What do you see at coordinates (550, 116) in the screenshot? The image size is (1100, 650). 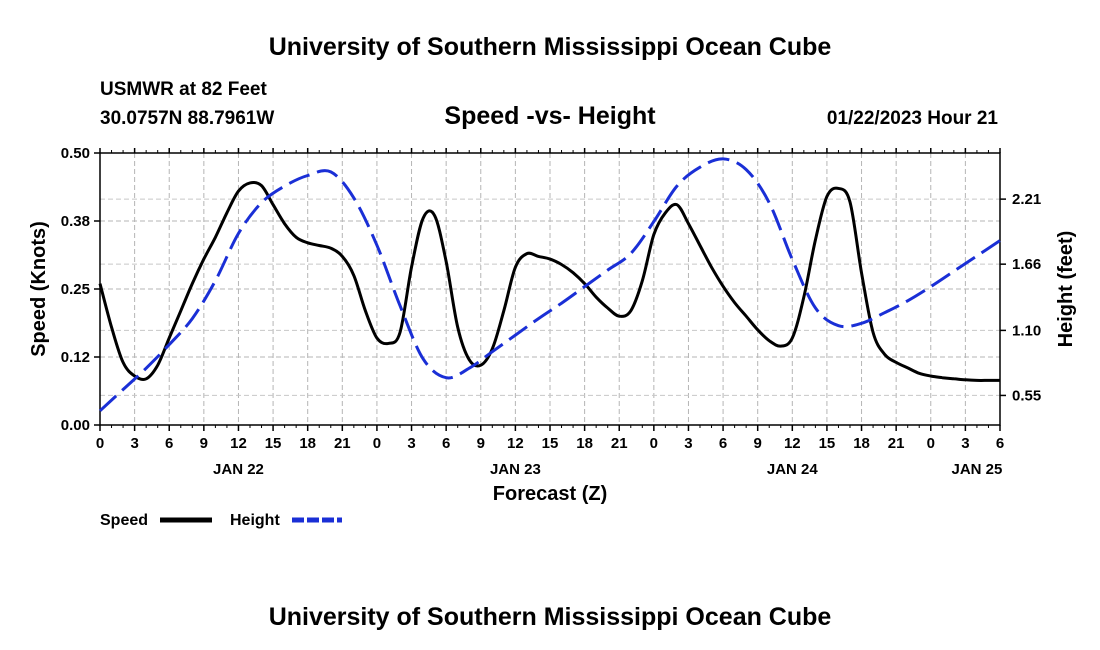 I see `chart-title: Speed -vs- Height` at bounding box center [550, 116].